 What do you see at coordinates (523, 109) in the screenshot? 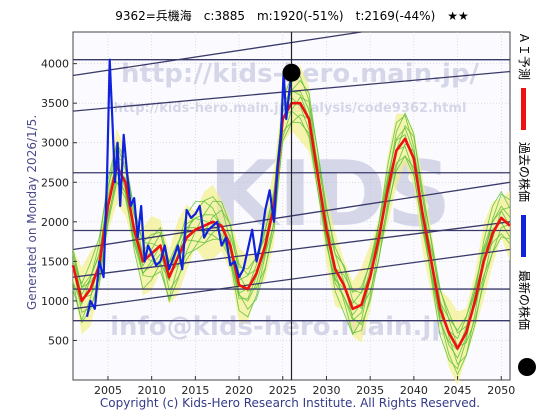
I see `legend-swatch-ai` at bounding box center [523, 109].